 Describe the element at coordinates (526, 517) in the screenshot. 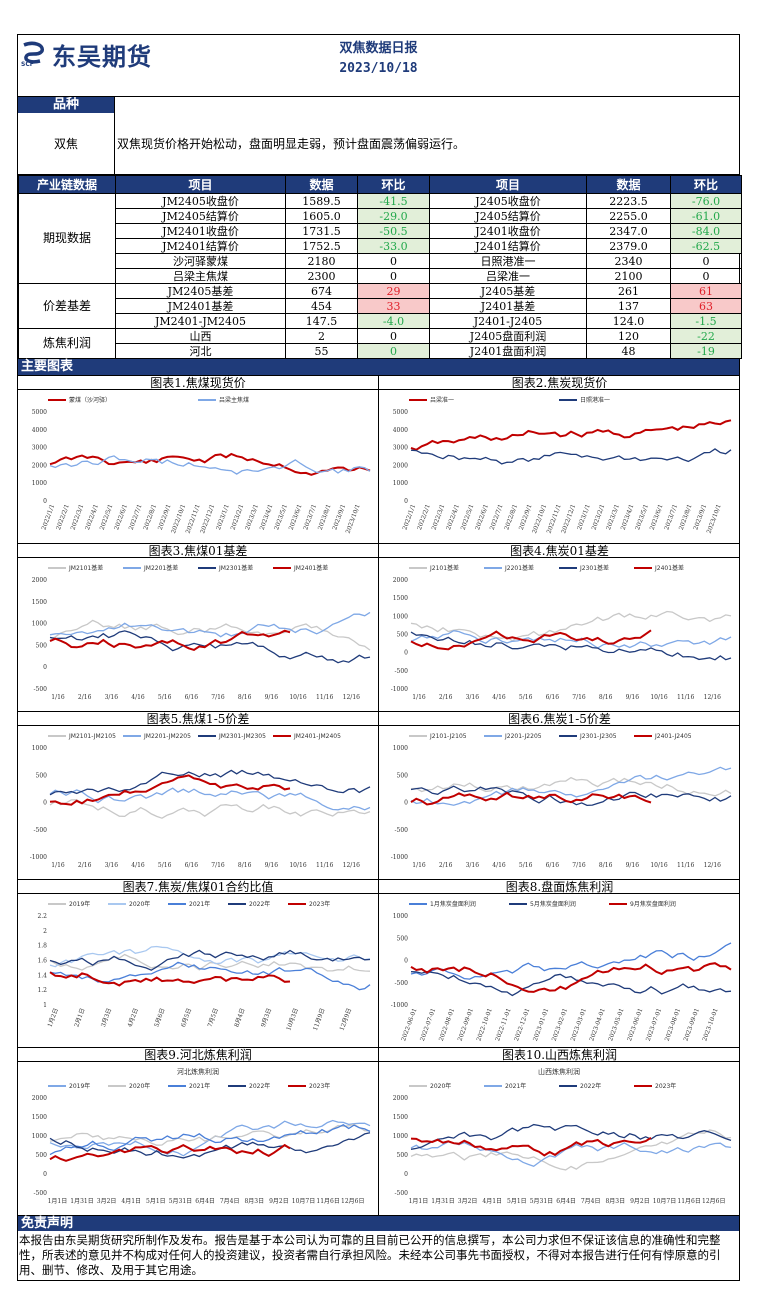

I see `x-tick-label: 2022/9/1` at that location.